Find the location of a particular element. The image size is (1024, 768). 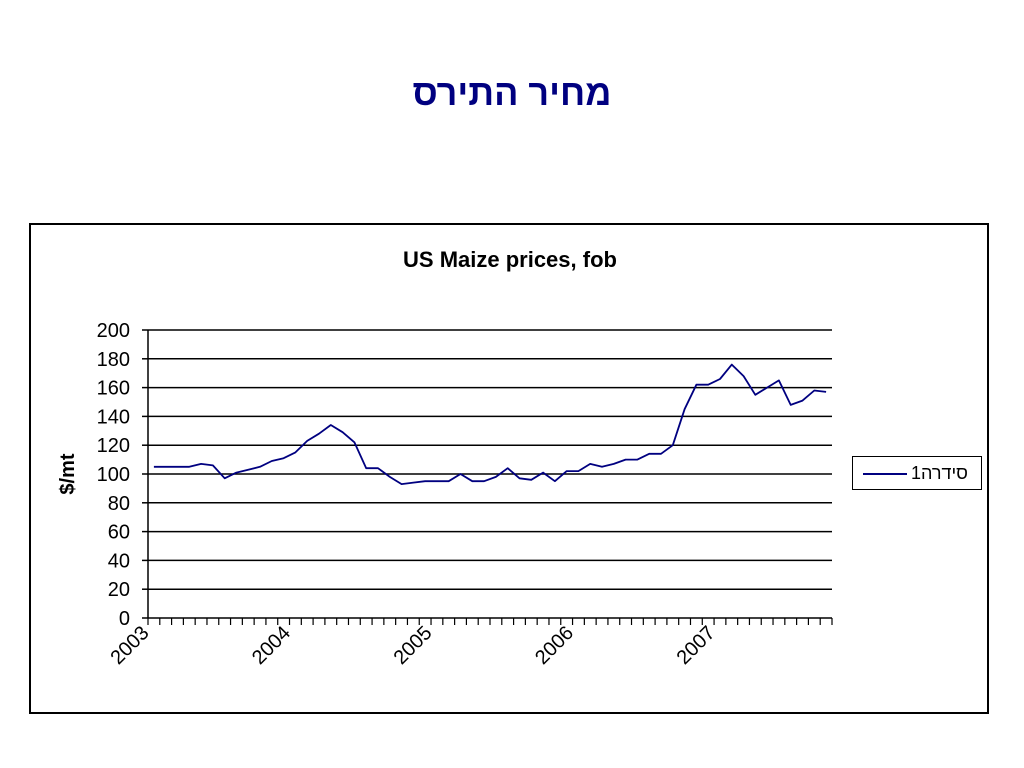

y-tick-label: 0 is located at coordinates (124, 619).